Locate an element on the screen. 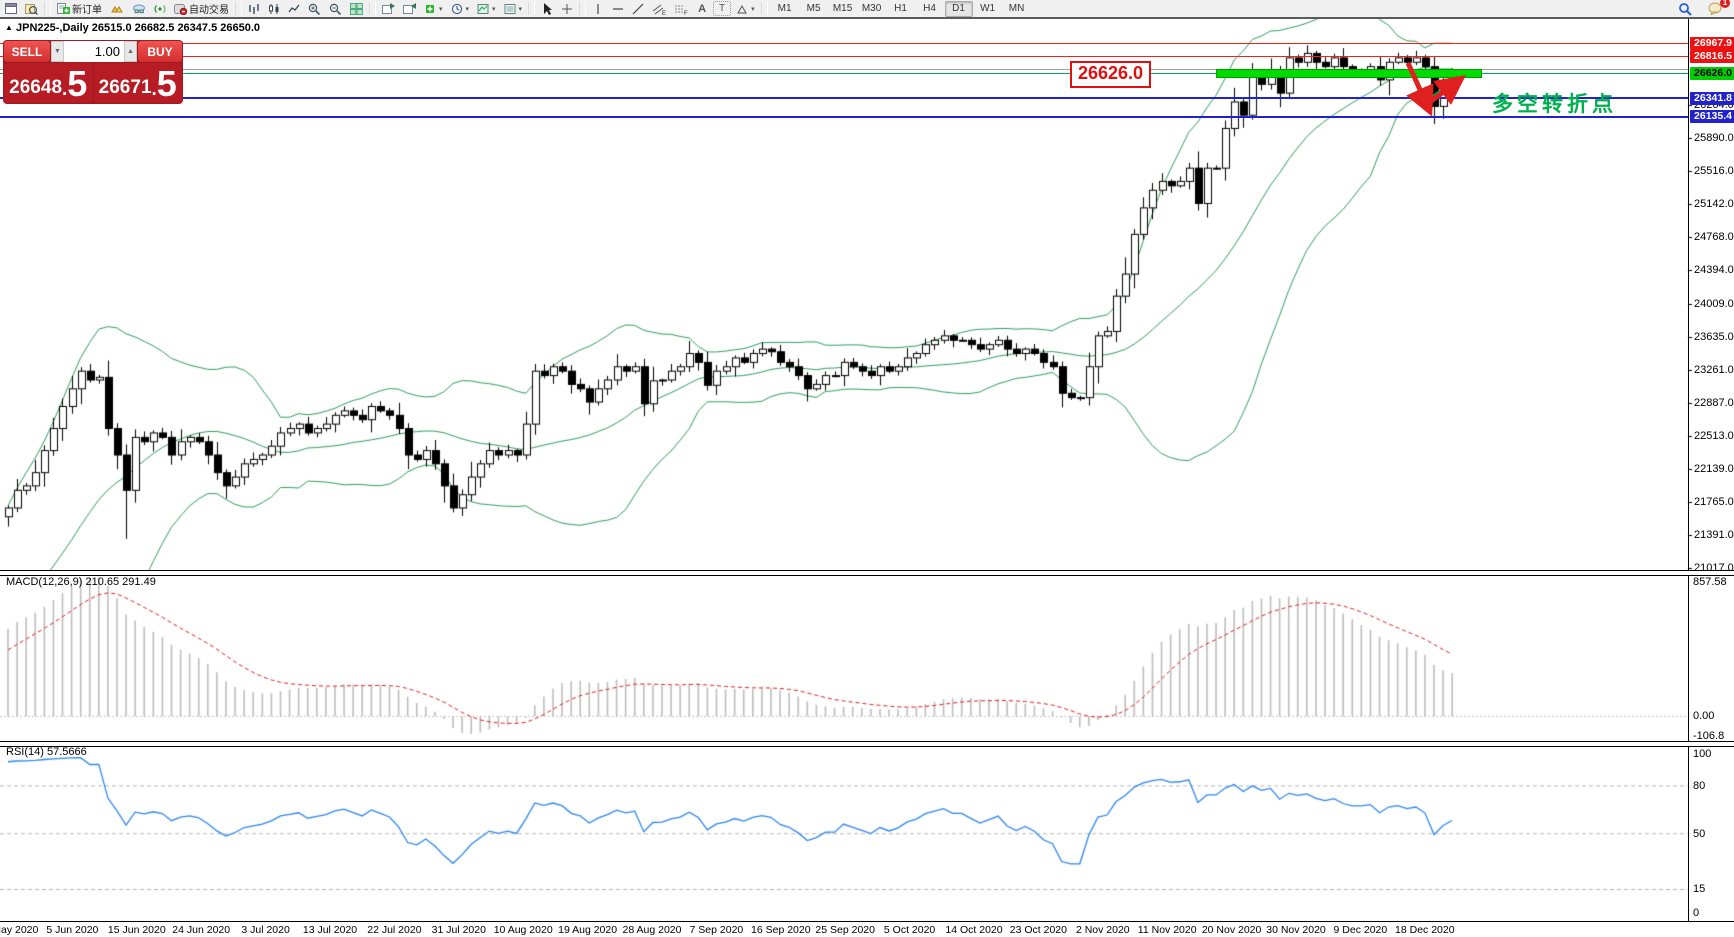 This screenshot has width=1734, height=937. periods-icon: ▾ is located at coordinates (460, 8).